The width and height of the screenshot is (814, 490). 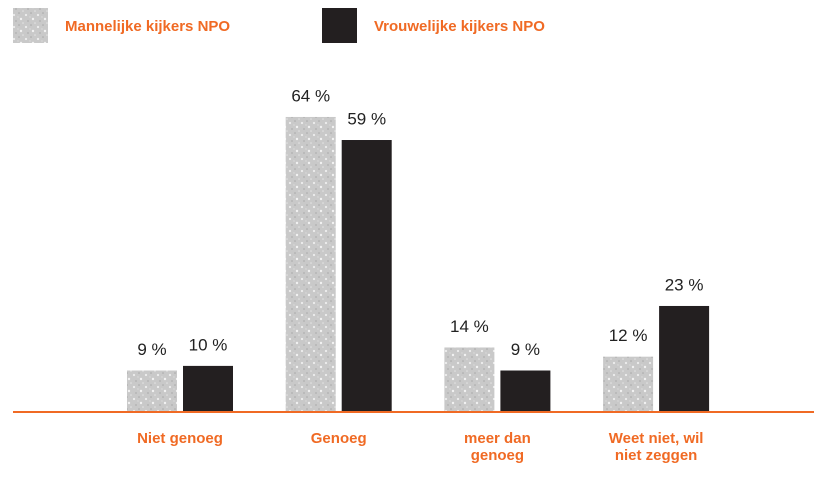 I want to click on value-label: 23 %, so click(x=684, y=284).